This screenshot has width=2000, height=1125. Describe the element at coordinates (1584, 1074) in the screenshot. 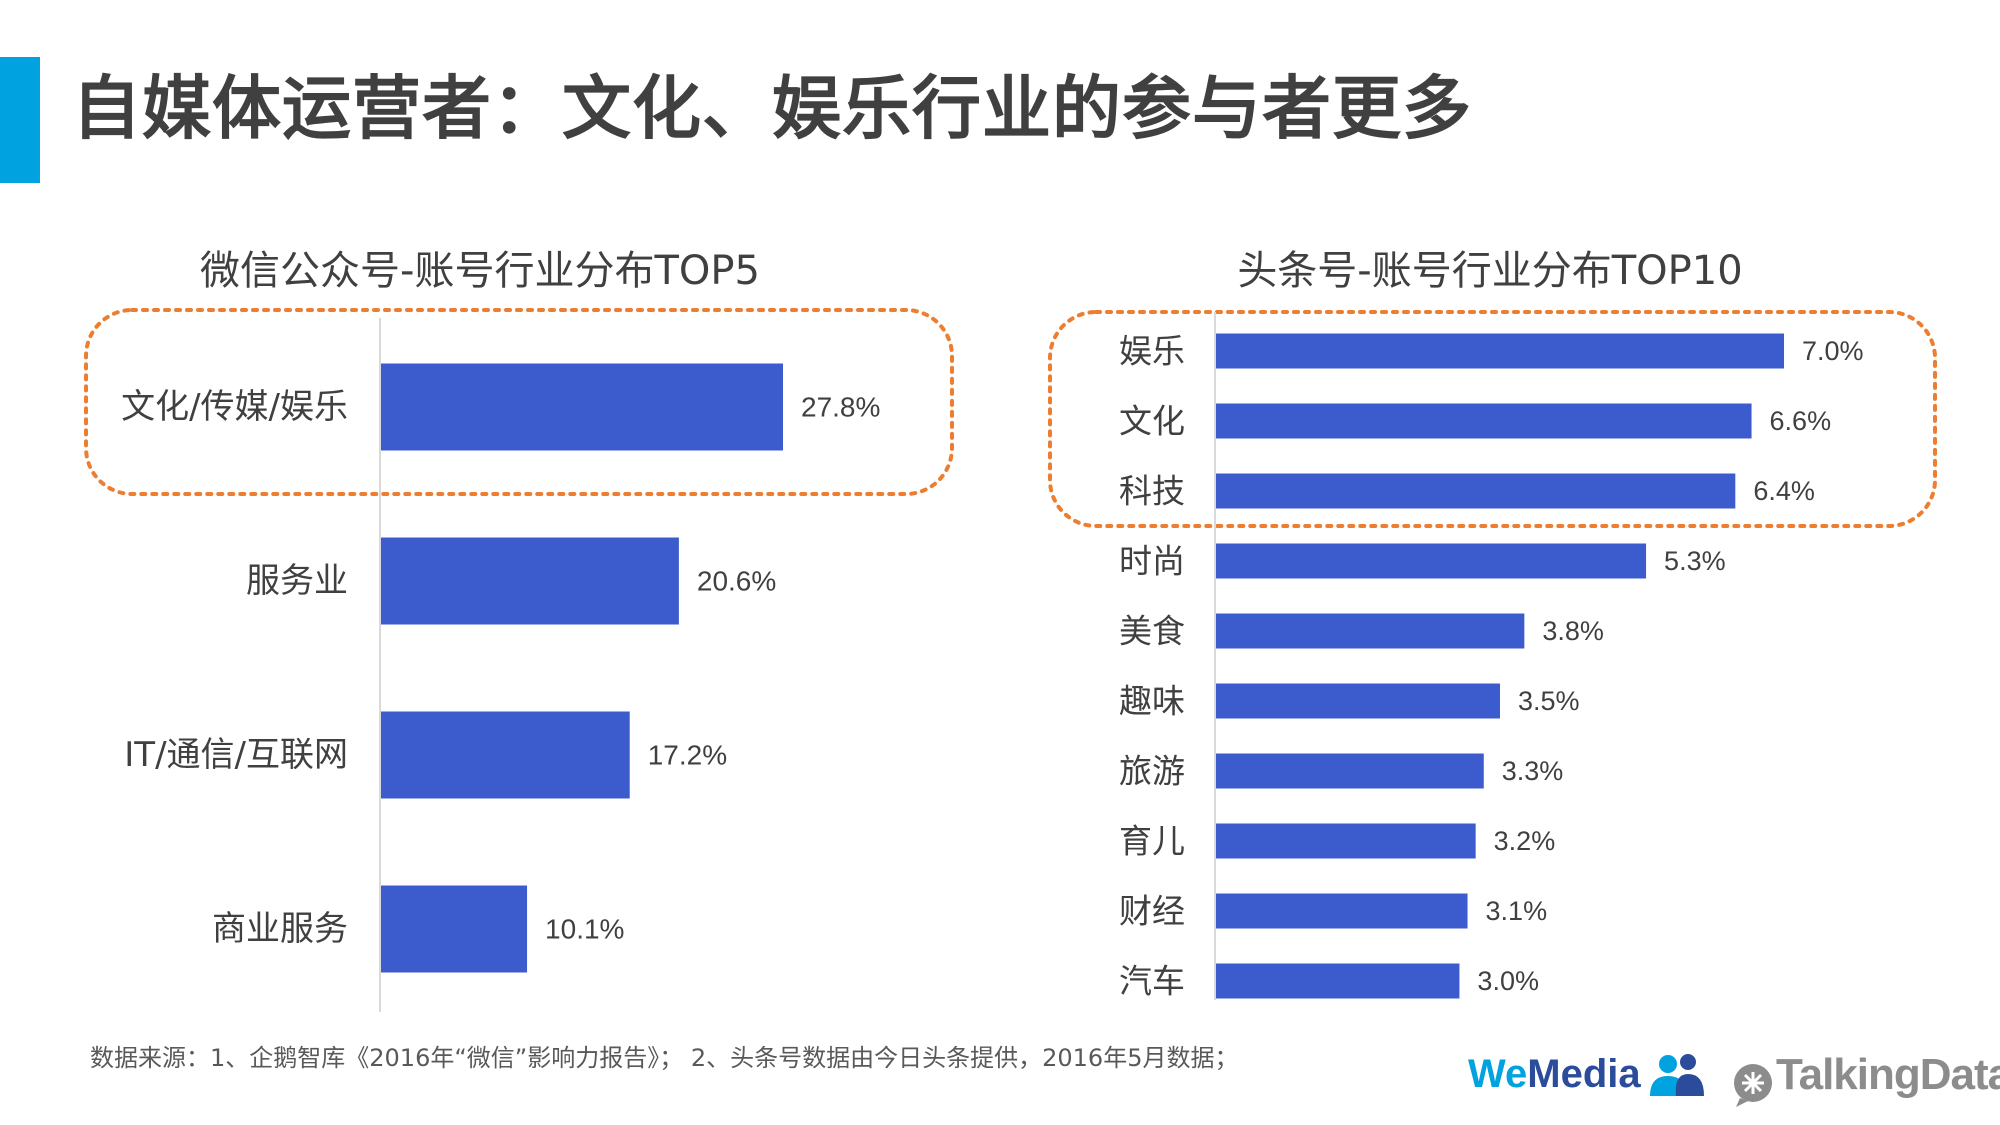

I see `wemedia-logo-media: Media` at that location.